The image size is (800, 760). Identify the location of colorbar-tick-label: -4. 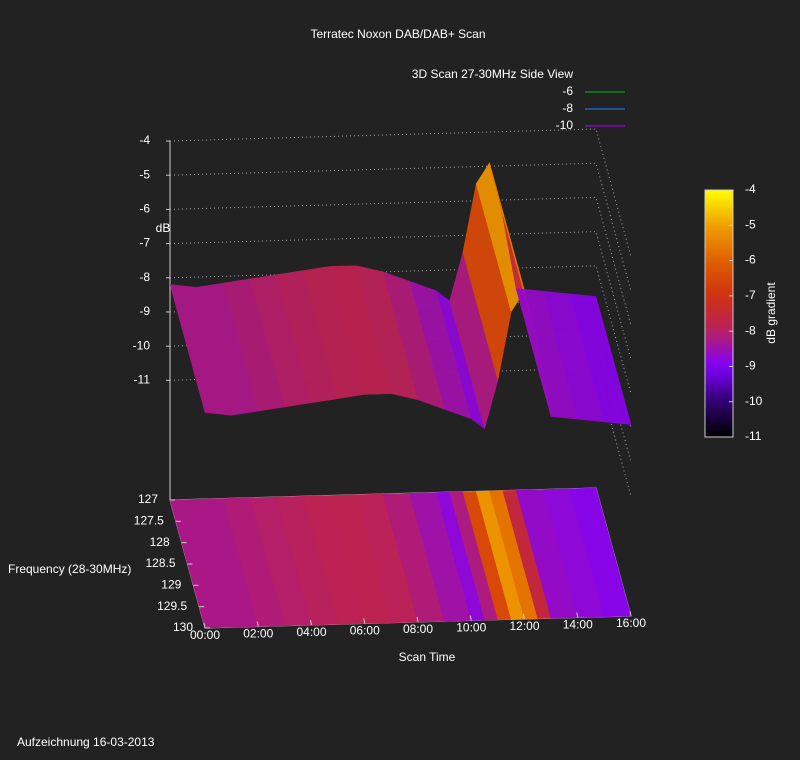
(750, 189).